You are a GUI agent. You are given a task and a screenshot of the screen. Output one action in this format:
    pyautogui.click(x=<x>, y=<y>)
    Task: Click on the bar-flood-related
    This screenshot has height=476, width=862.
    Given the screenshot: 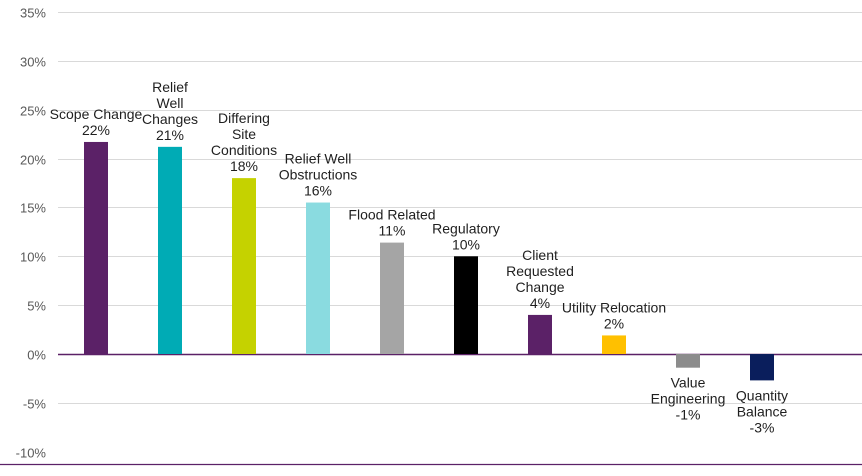 What is the action you would take?
    pyautogui.click(x=392, y=298)
    